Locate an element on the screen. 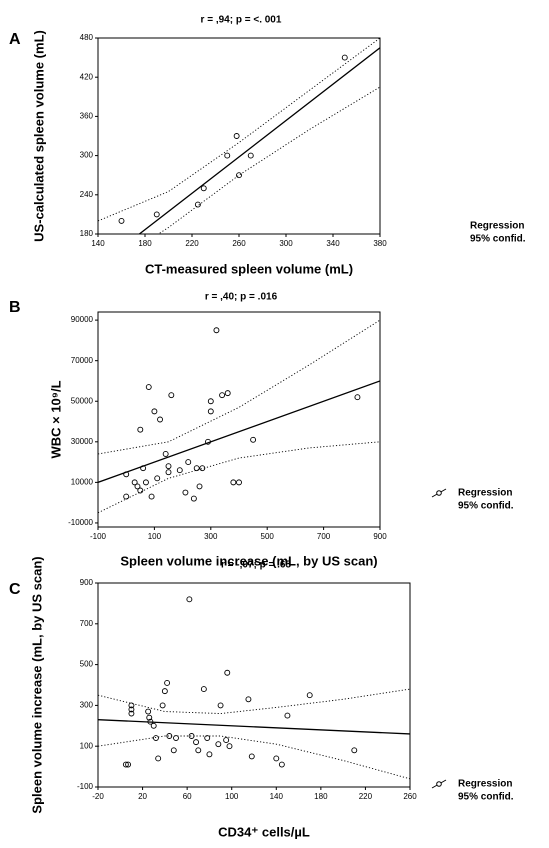 Image resolution: width=549 pixels, height=848 pixels. x-axis-label: CD34⁺ cells/µL is located at coordinates (264, 831).